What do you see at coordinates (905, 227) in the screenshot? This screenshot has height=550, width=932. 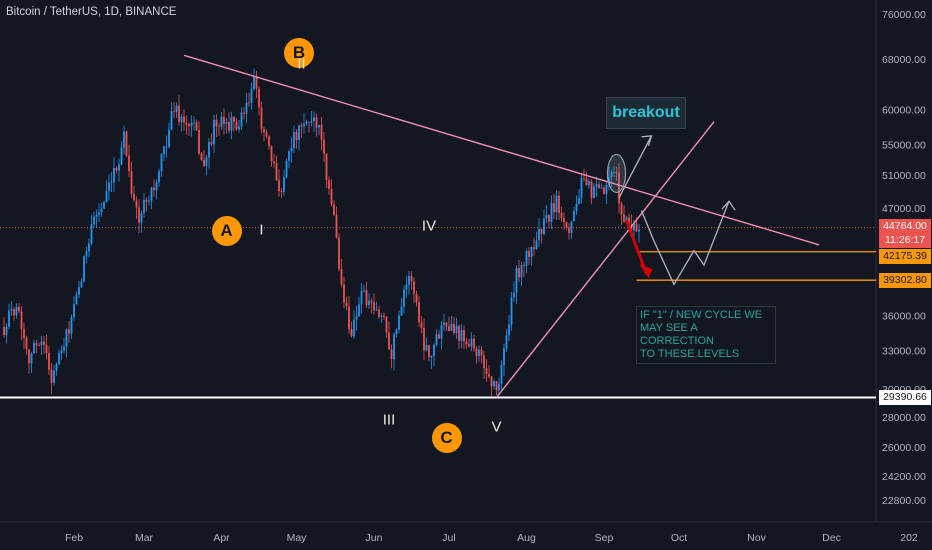 I see `current-price-badge: 44764.00` at bounding box center [905, 227].